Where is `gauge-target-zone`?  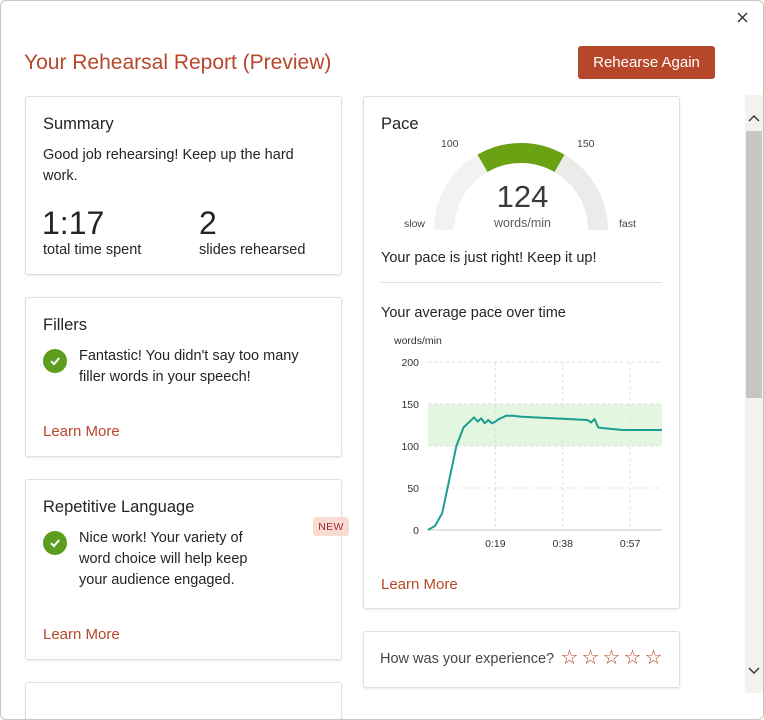 gauge-target-zone is located at coordinates (521, 158).